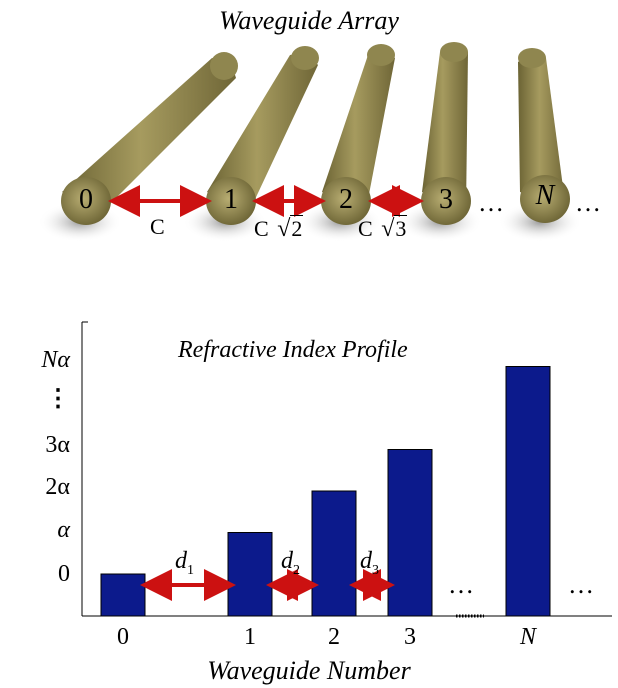 The image size is (618, 688). Describe the element at coordinates (86, 199) in the screenshot. I see `waveguide-label-0: 0` at that location.